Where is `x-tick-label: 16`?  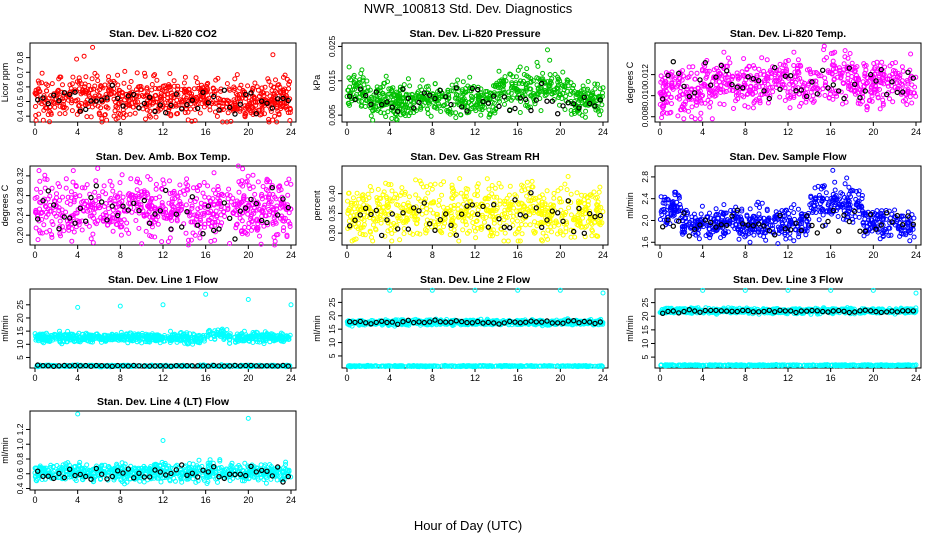 x-tick-label: 16 is located at coordinates (206, 378).